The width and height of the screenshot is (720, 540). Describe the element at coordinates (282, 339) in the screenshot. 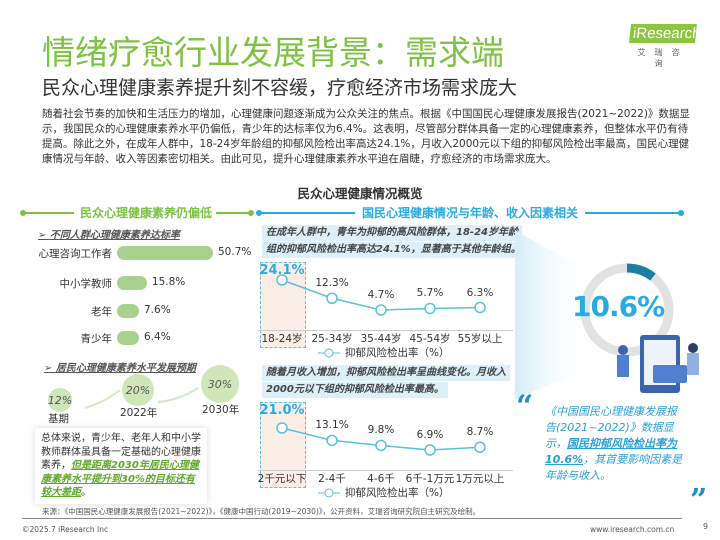

I see `x-tick-label: 18-24岁` at that location.